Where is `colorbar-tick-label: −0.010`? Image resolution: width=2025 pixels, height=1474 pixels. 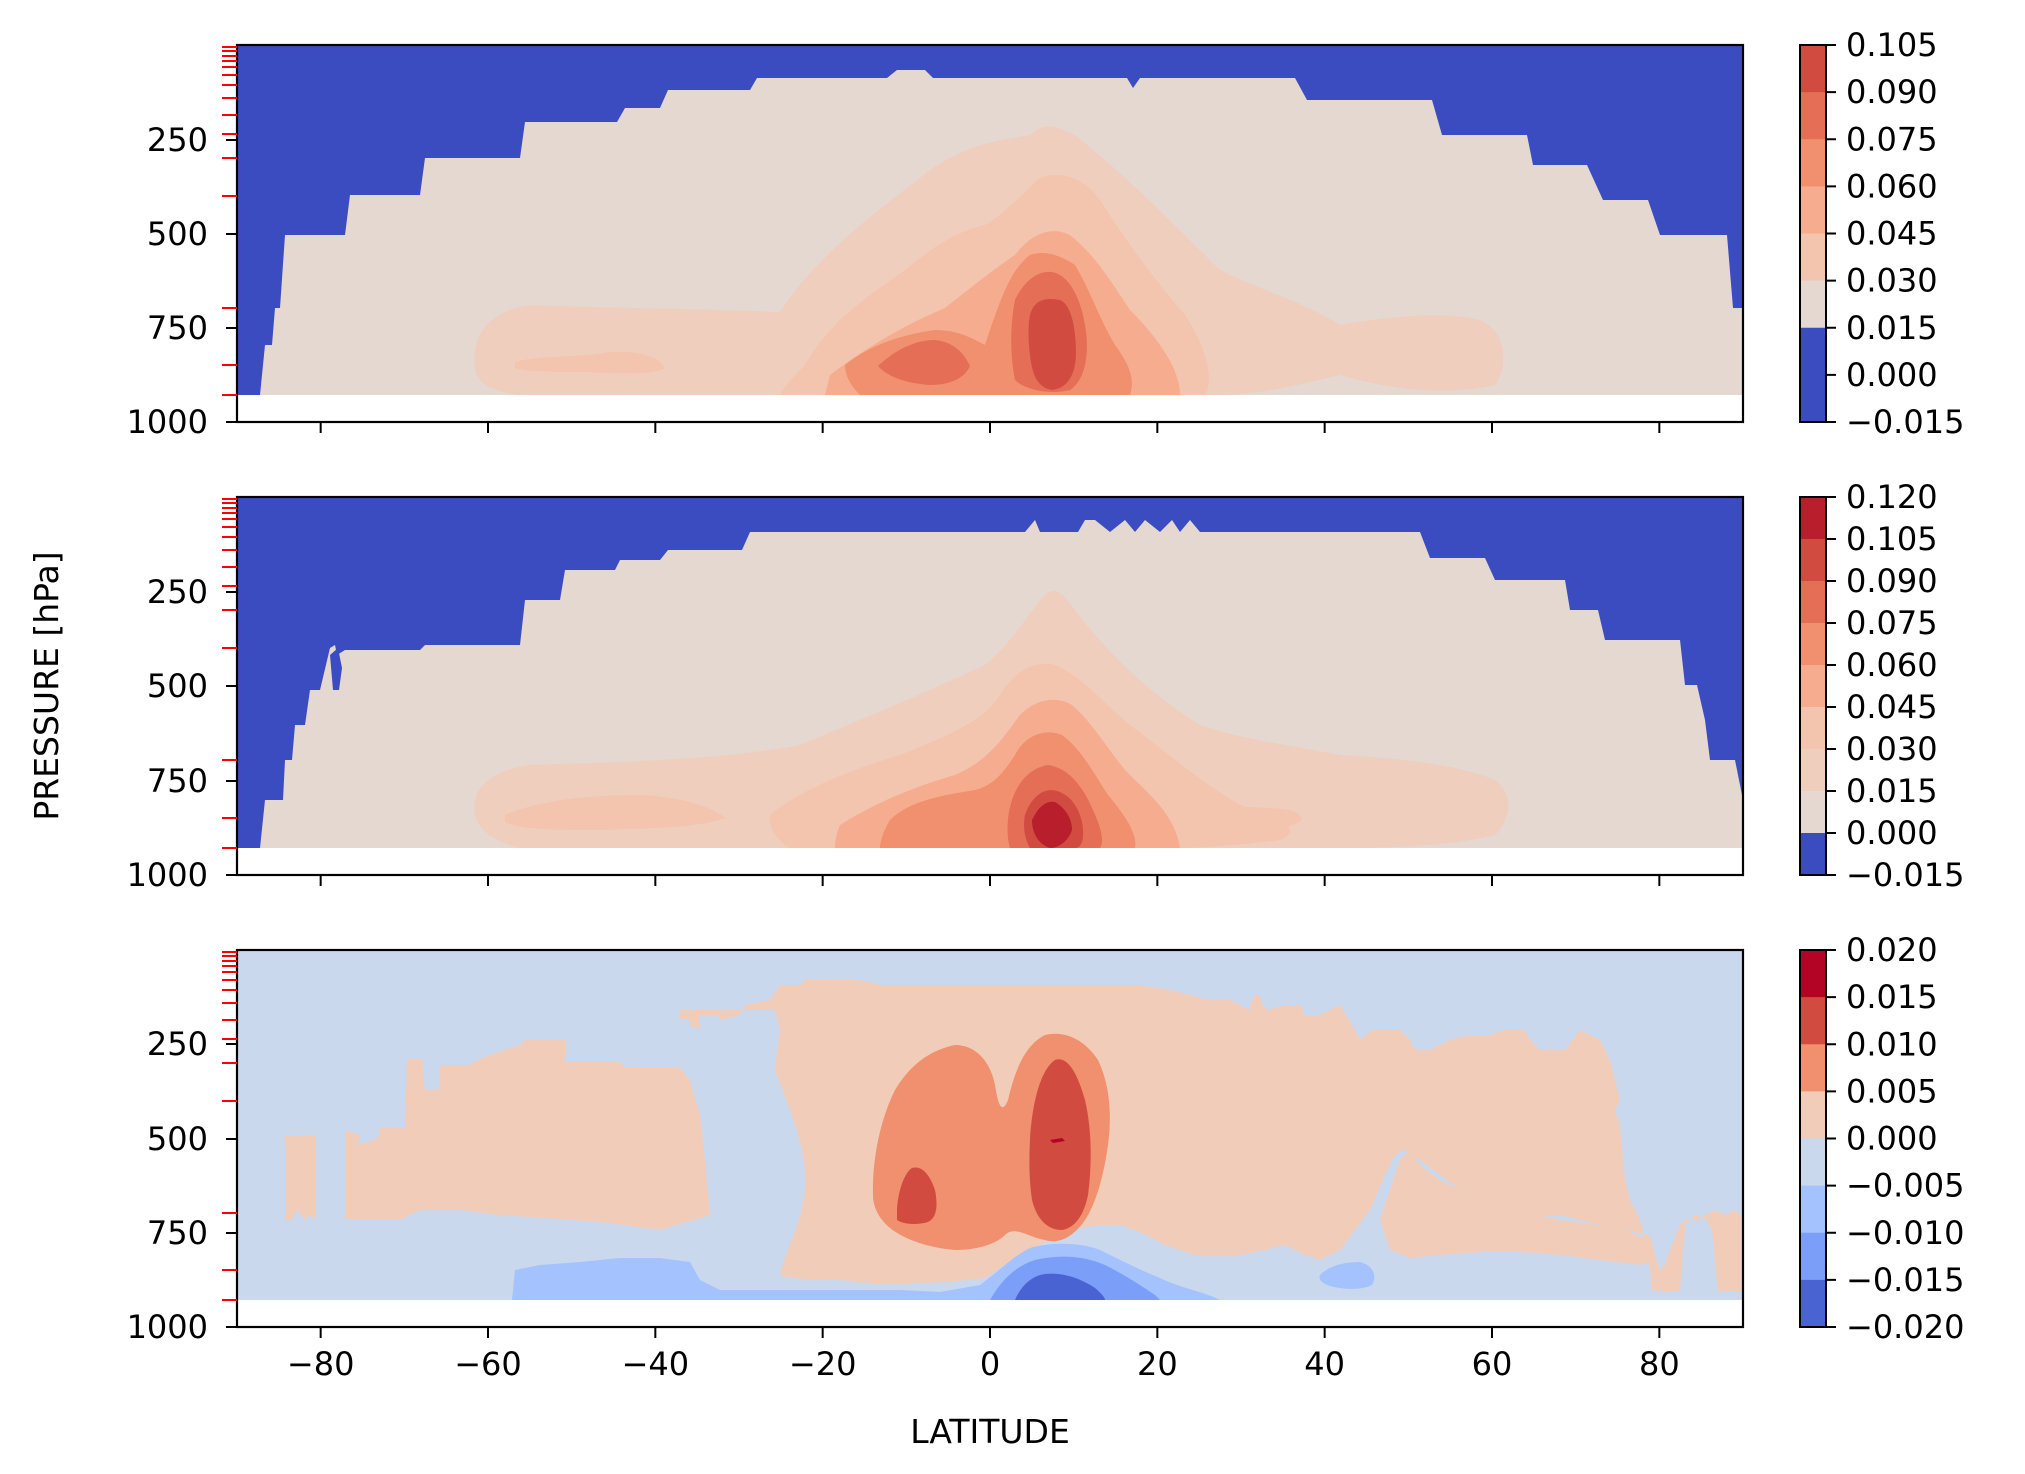
colorbar-tick-label: −0.010 is located at coordinates (1905, 1233).